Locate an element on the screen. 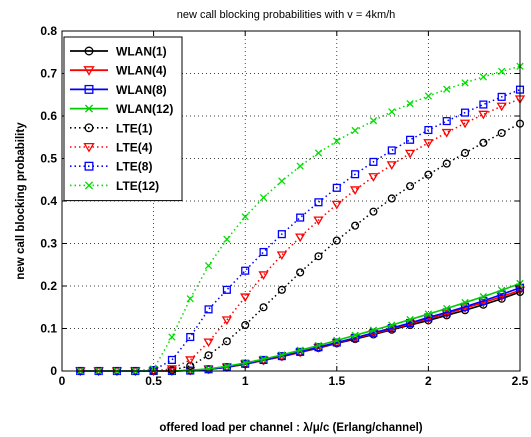 The image size is (531, 437). legend-entry: LTE(1) is located at coordinates (111, 128).